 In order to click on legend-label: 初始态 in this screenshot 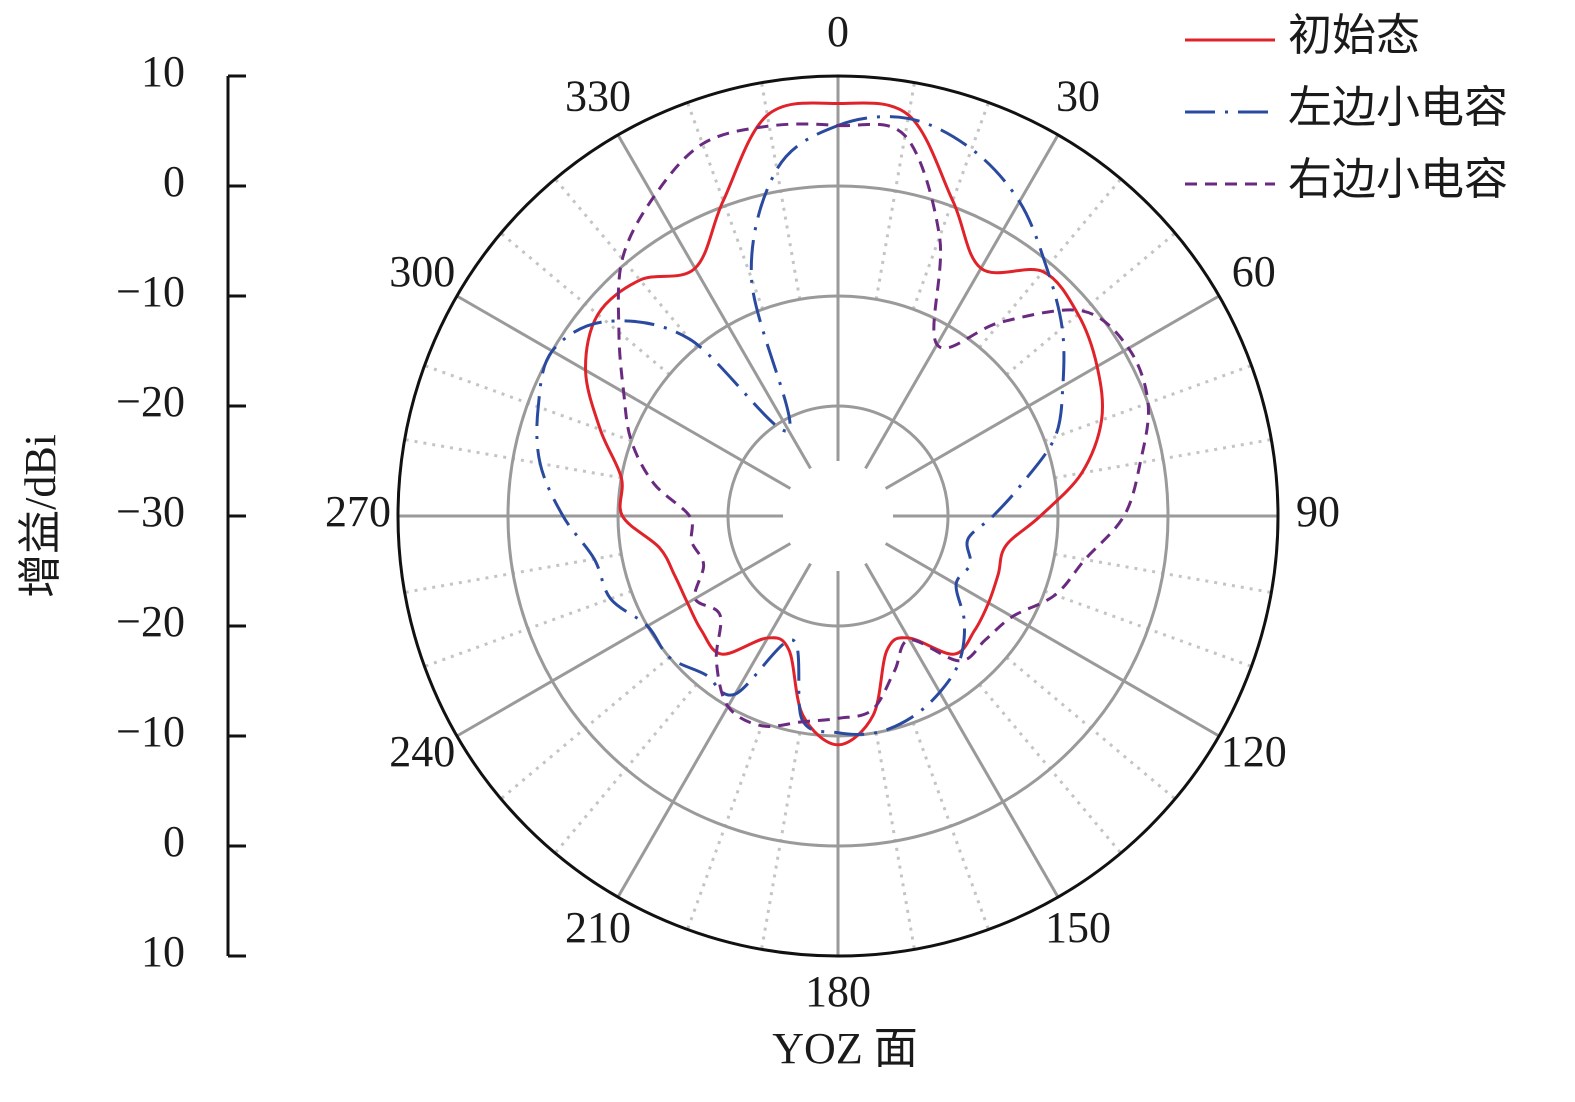, I will do `click(1354, 35)`.